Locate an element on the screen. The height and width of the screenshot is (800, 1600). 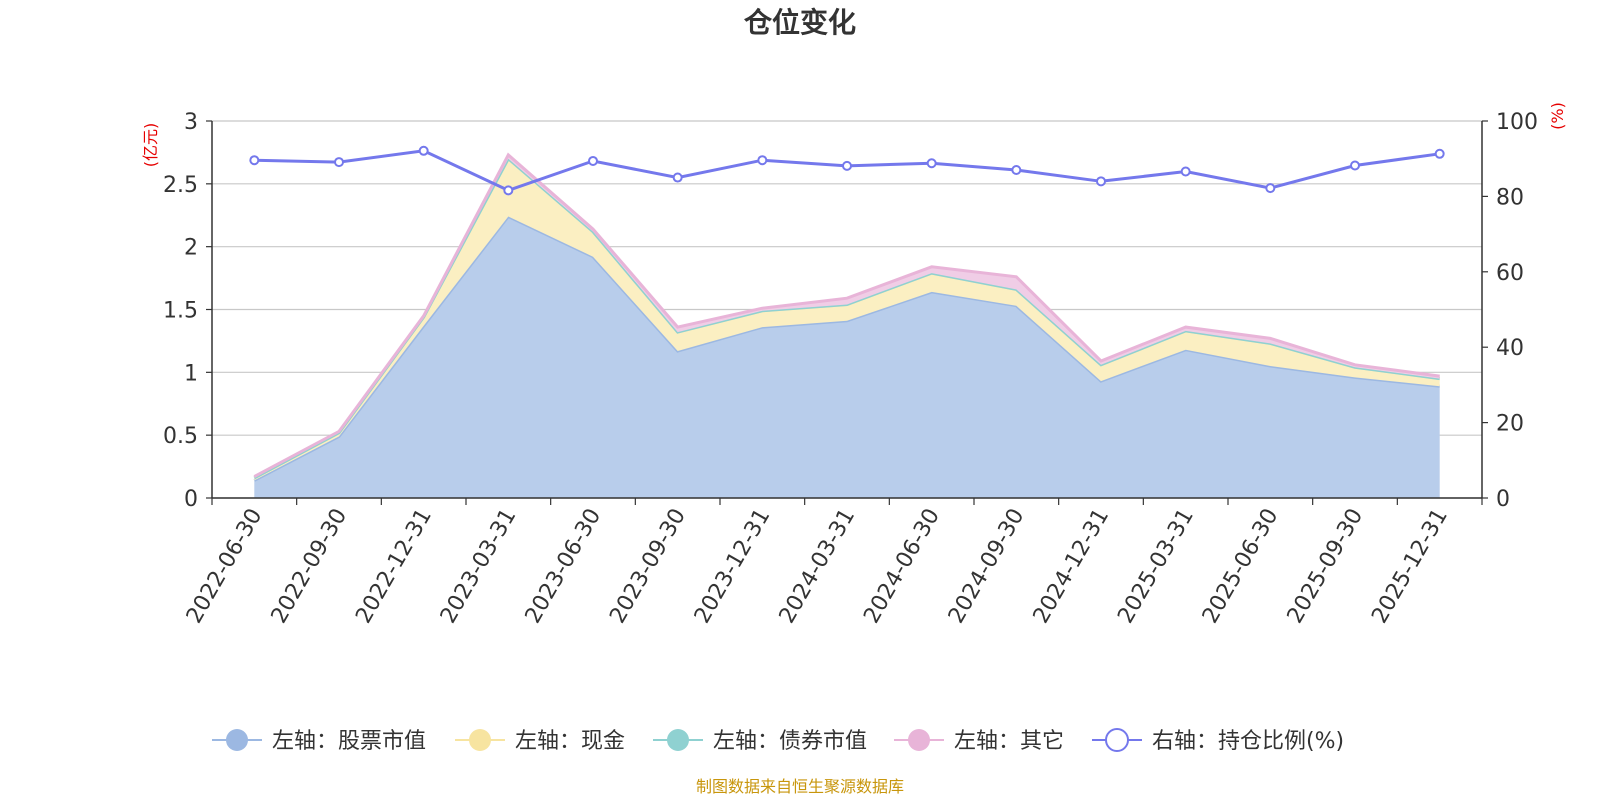
left-tick-label: 3 is located at coordinates (191, 122).